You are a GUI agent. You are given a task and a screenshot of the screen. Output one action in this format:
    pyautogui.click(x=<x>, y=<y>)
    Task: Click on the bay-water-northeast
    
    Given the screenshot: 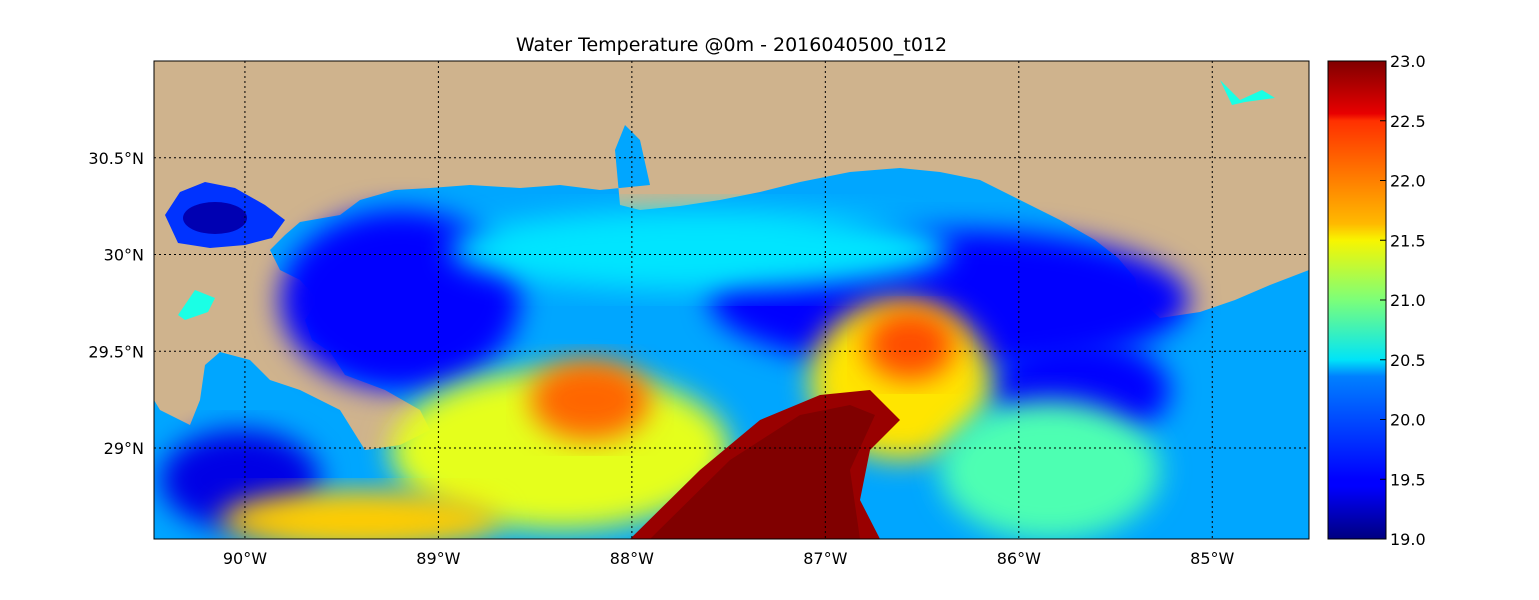 What is the action you would take?
    pyautogui.click(x=1247, y=92)
    